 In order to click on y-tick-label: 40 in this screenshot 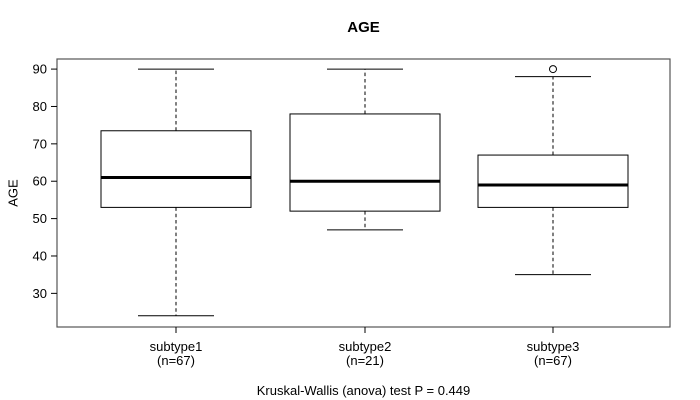, I will do `click(40, 255)`.